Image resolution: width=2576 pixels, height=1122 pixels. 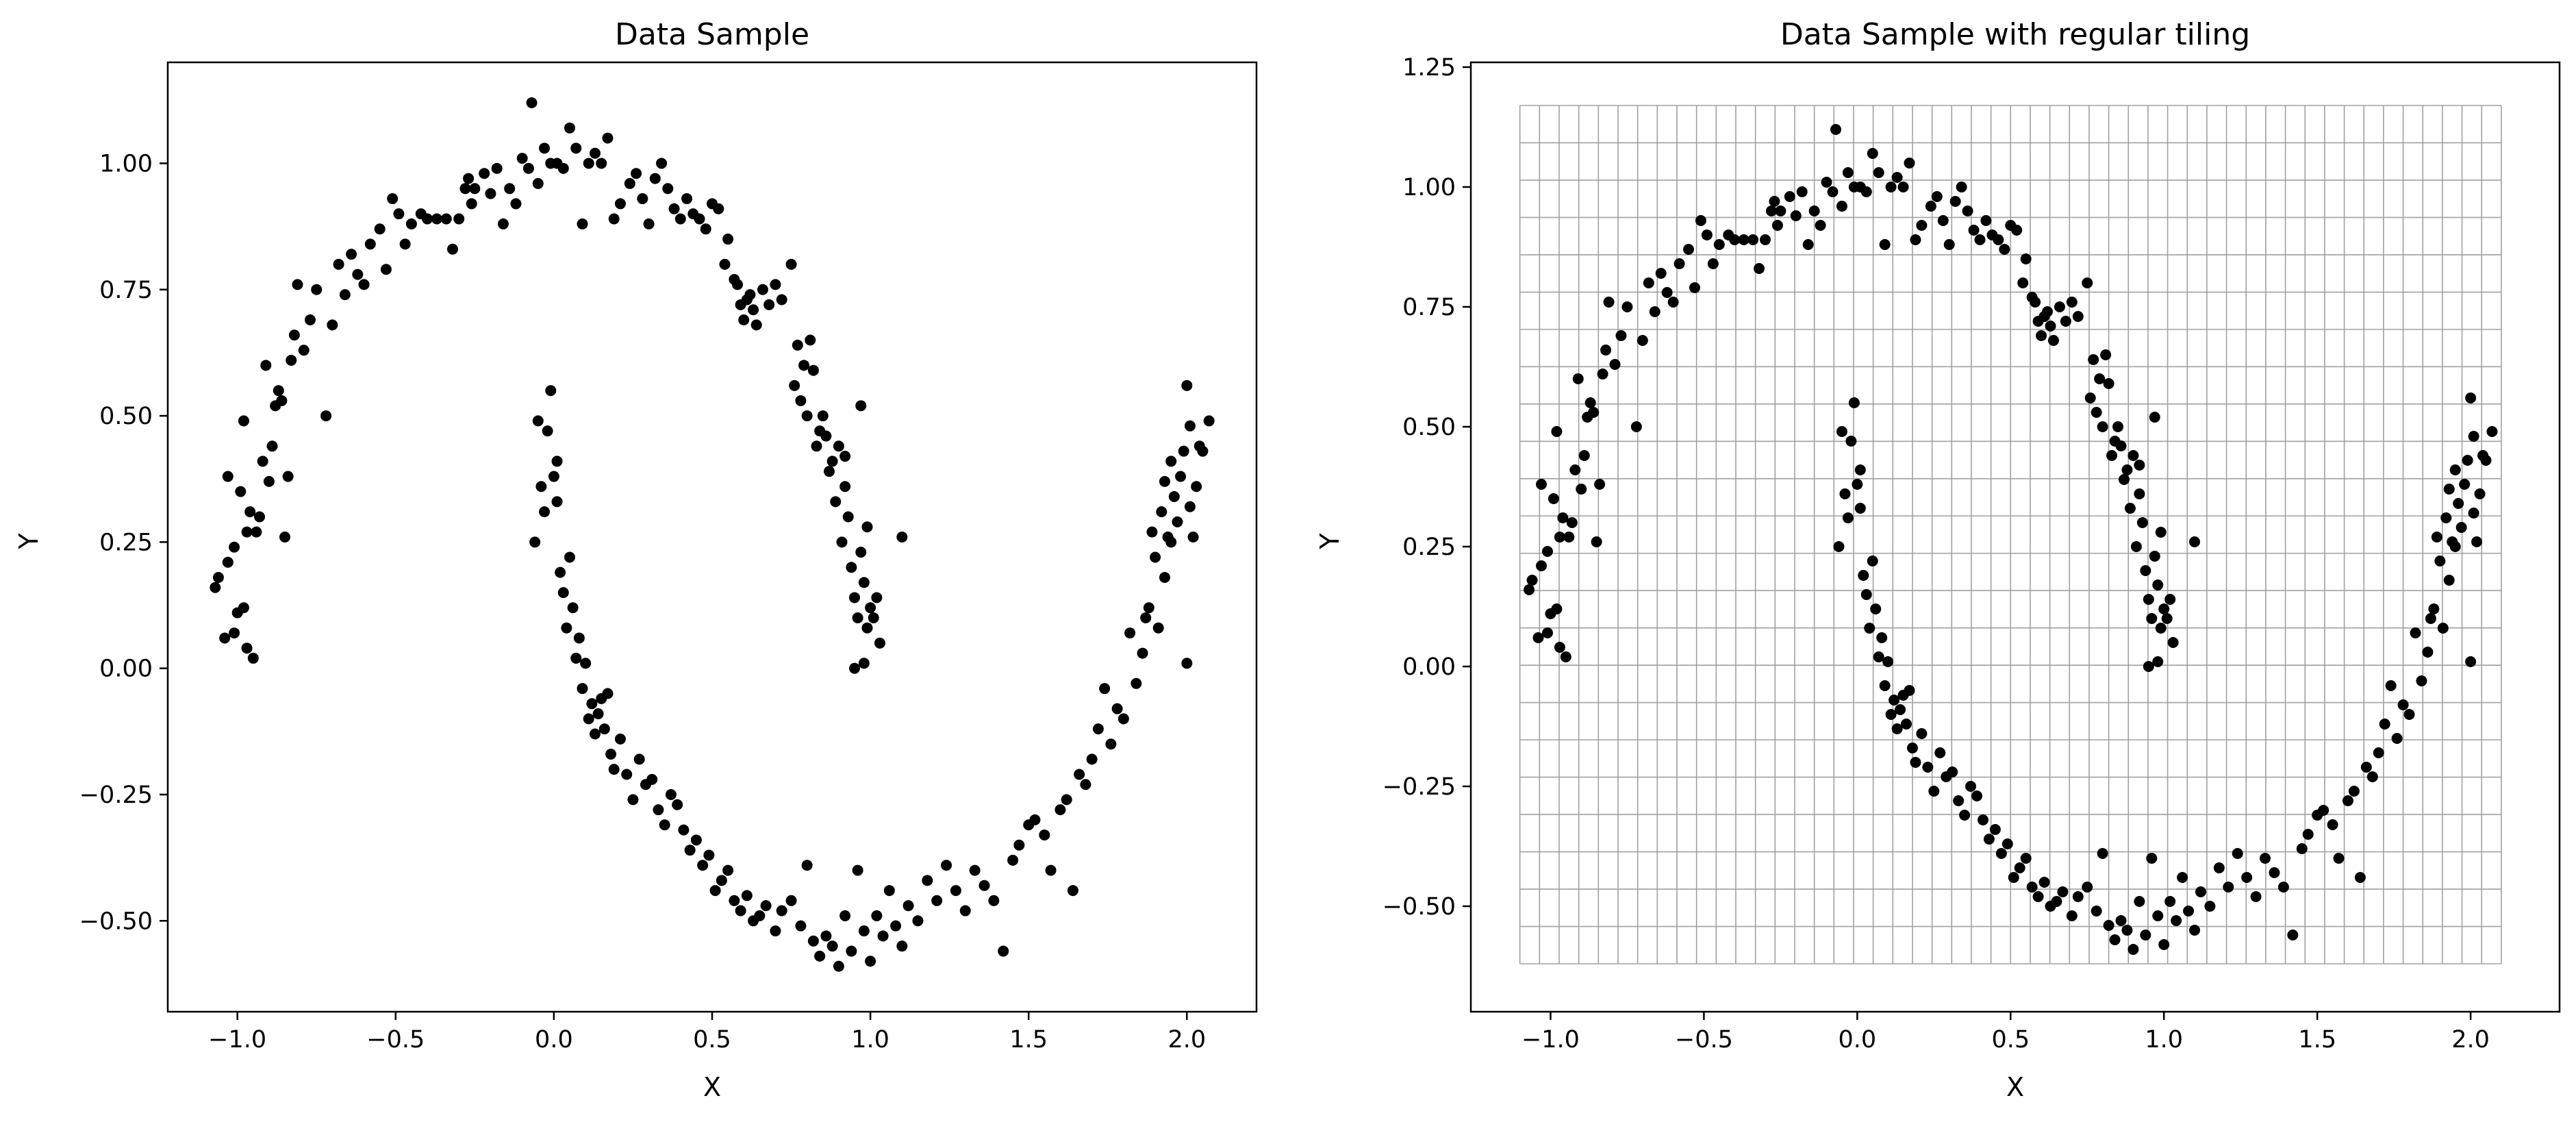 What do you see at coordinates (126, 417) in the screenshot?
I see `y-tick-label: 0.50` at bounding box center [126, 417].